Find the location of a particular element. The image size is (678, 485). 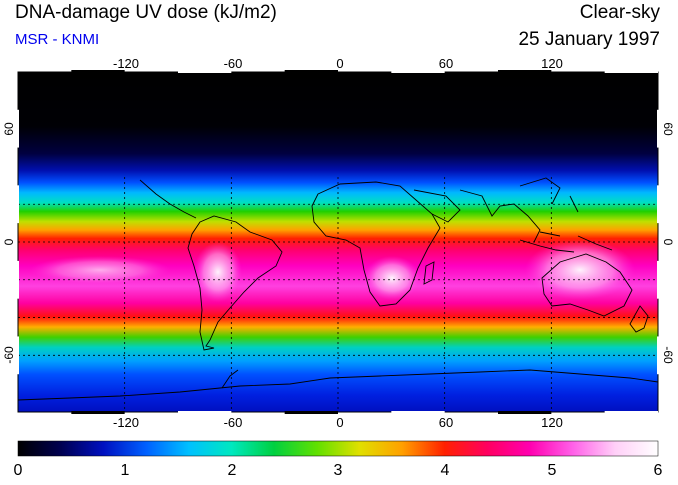

colorbar-label: 2 is located at coordinates (232, 470).